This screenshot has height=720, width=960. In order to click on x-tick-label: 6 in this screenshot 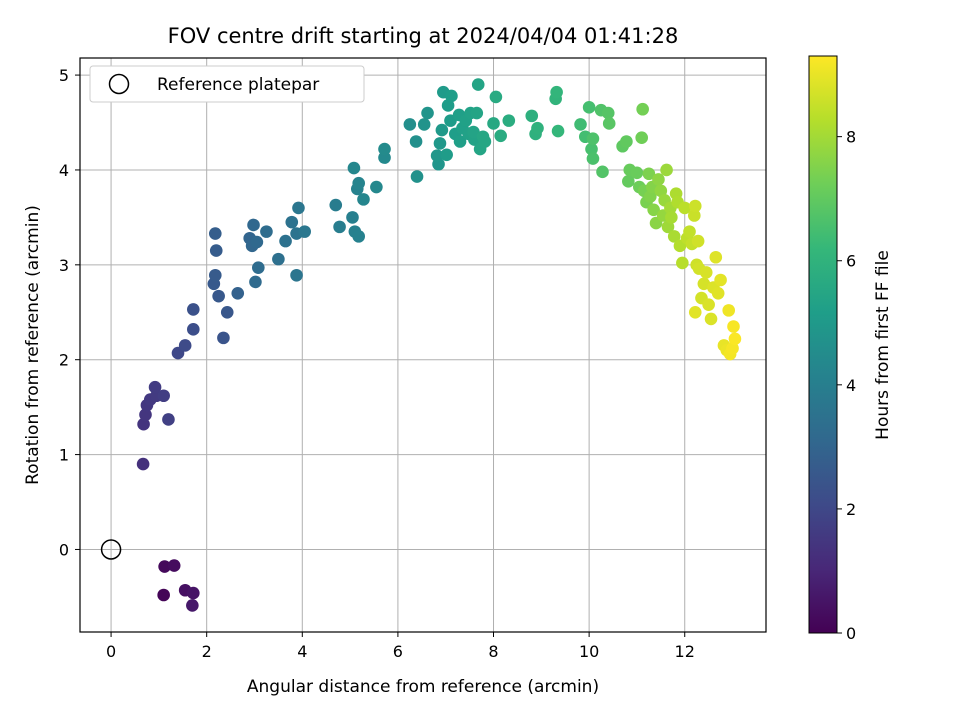, I will do `click(398, 651)`.